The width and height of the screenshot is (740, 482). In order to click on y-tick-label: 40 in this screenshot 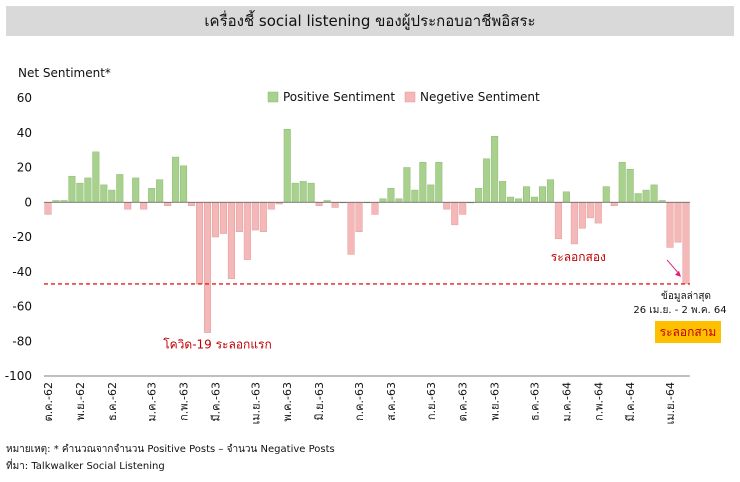, I will do `click(24, 133)`.